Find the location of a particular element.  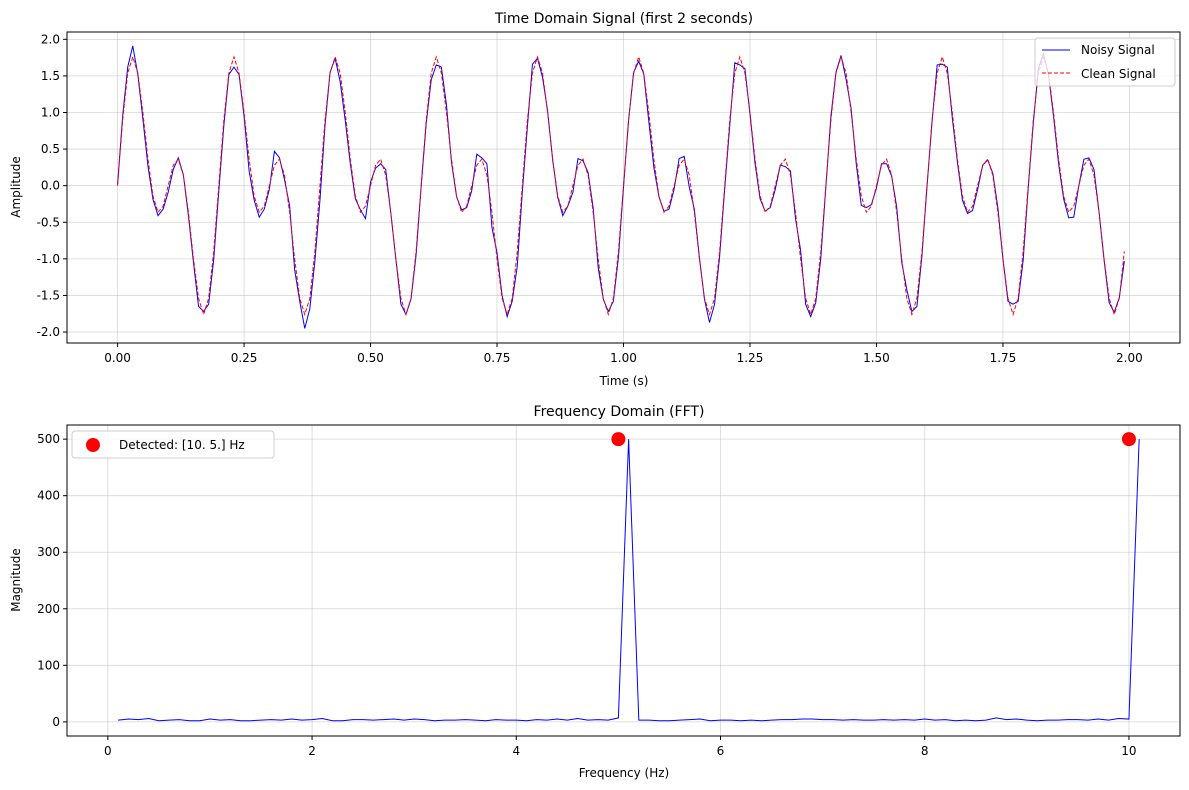

time-domain-y-tick-label: 1.5 is located at coordinates (50, 76).